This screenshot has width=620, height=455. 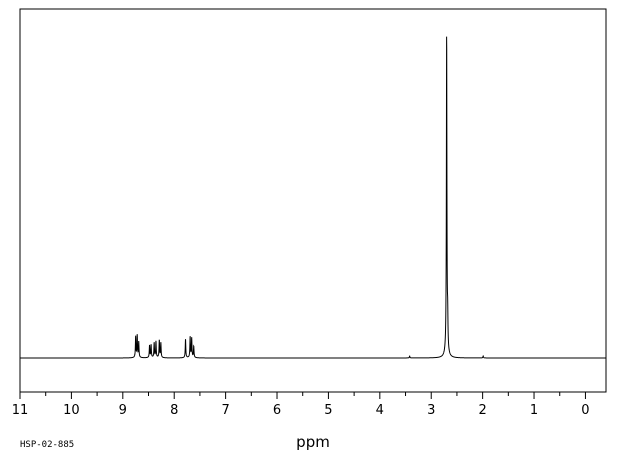 I want to click on x-tick-label: 11, so click(x=20, y=410).